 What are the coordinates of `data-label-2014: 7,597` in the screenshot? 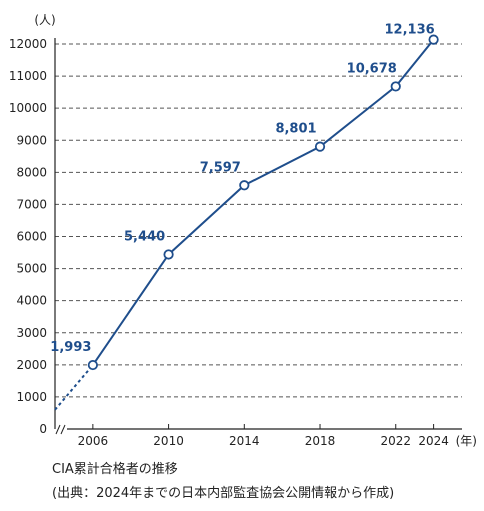 It's located at (220, 167).